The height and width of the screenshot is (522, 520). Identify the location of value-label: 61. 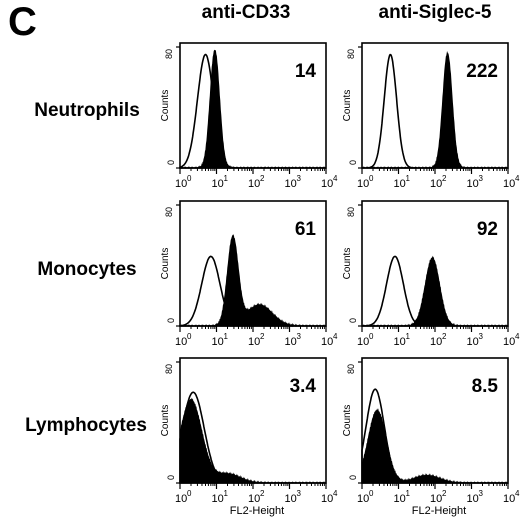
(306, 229).